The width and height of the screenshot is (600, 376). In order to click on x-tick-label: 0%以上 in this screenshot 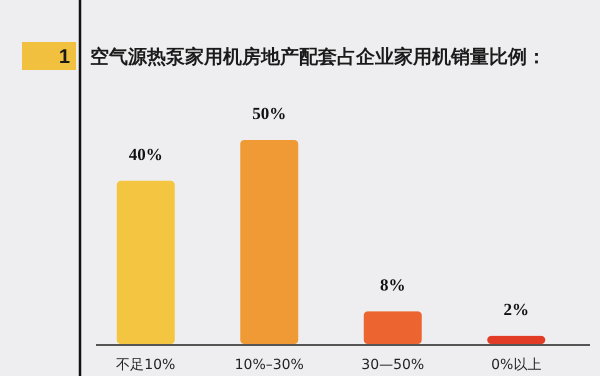, I will do `click(516, 365)`.